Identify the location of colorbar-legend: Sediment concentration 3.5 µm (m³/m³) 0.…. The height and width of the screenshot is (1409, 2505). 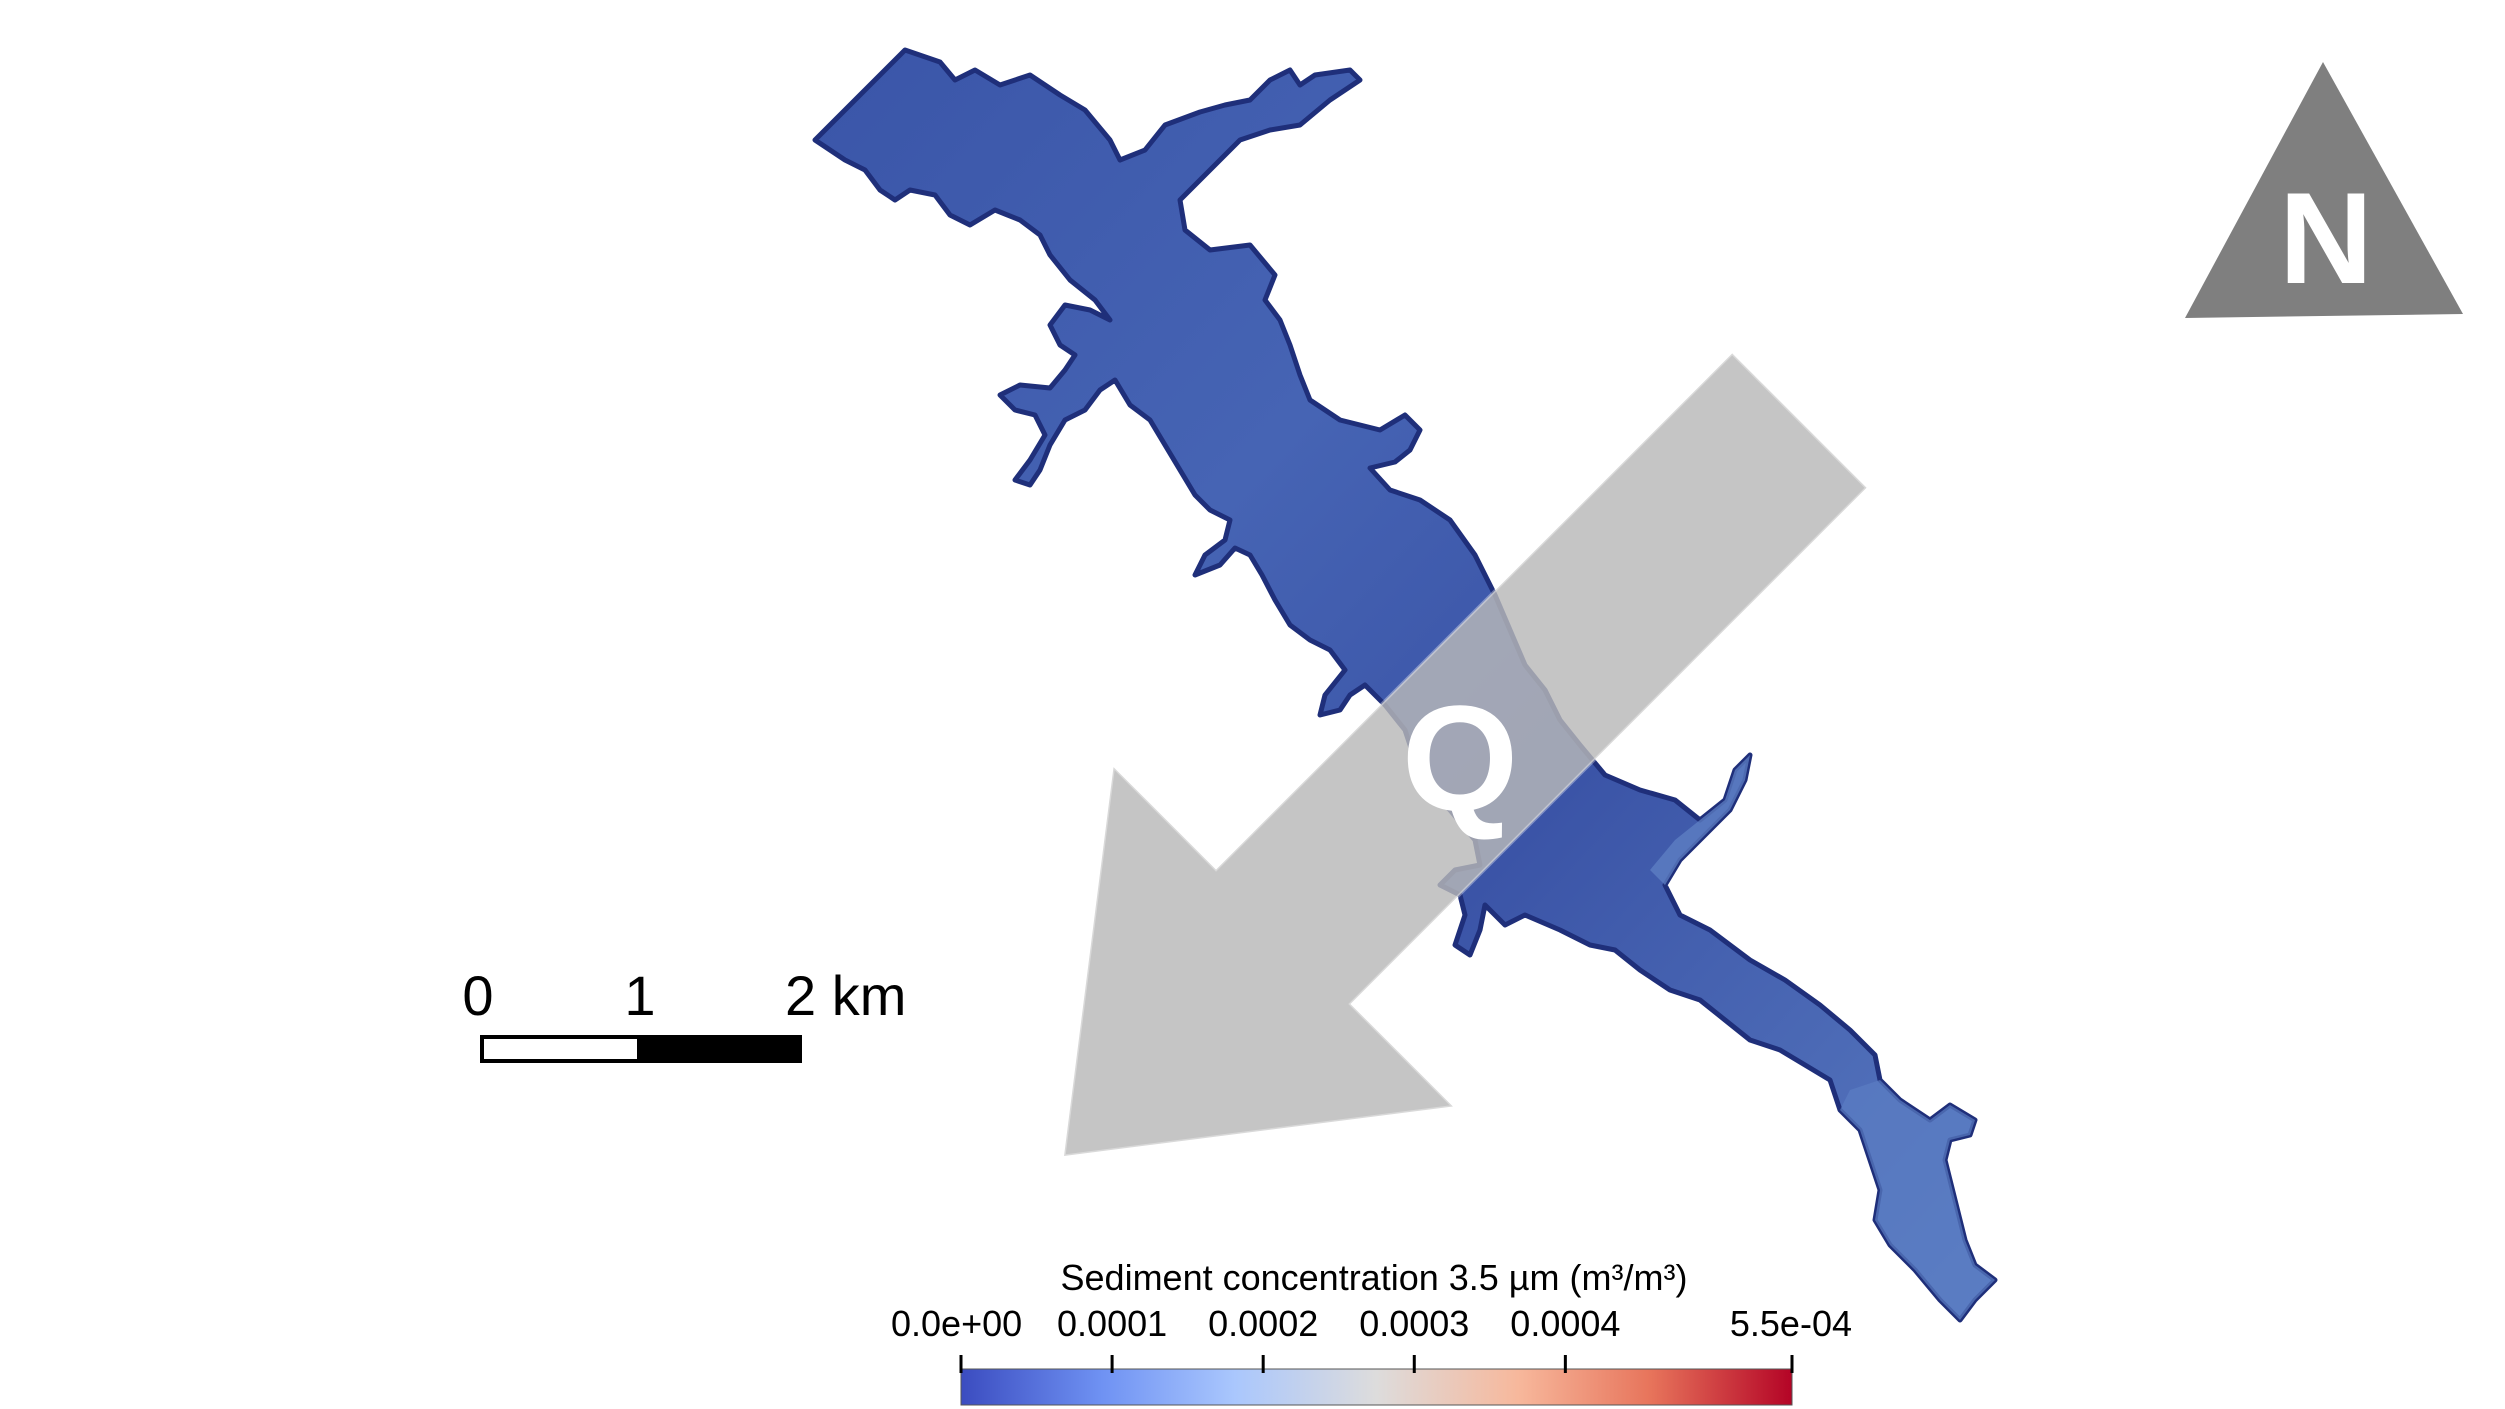
(1371, 1331).